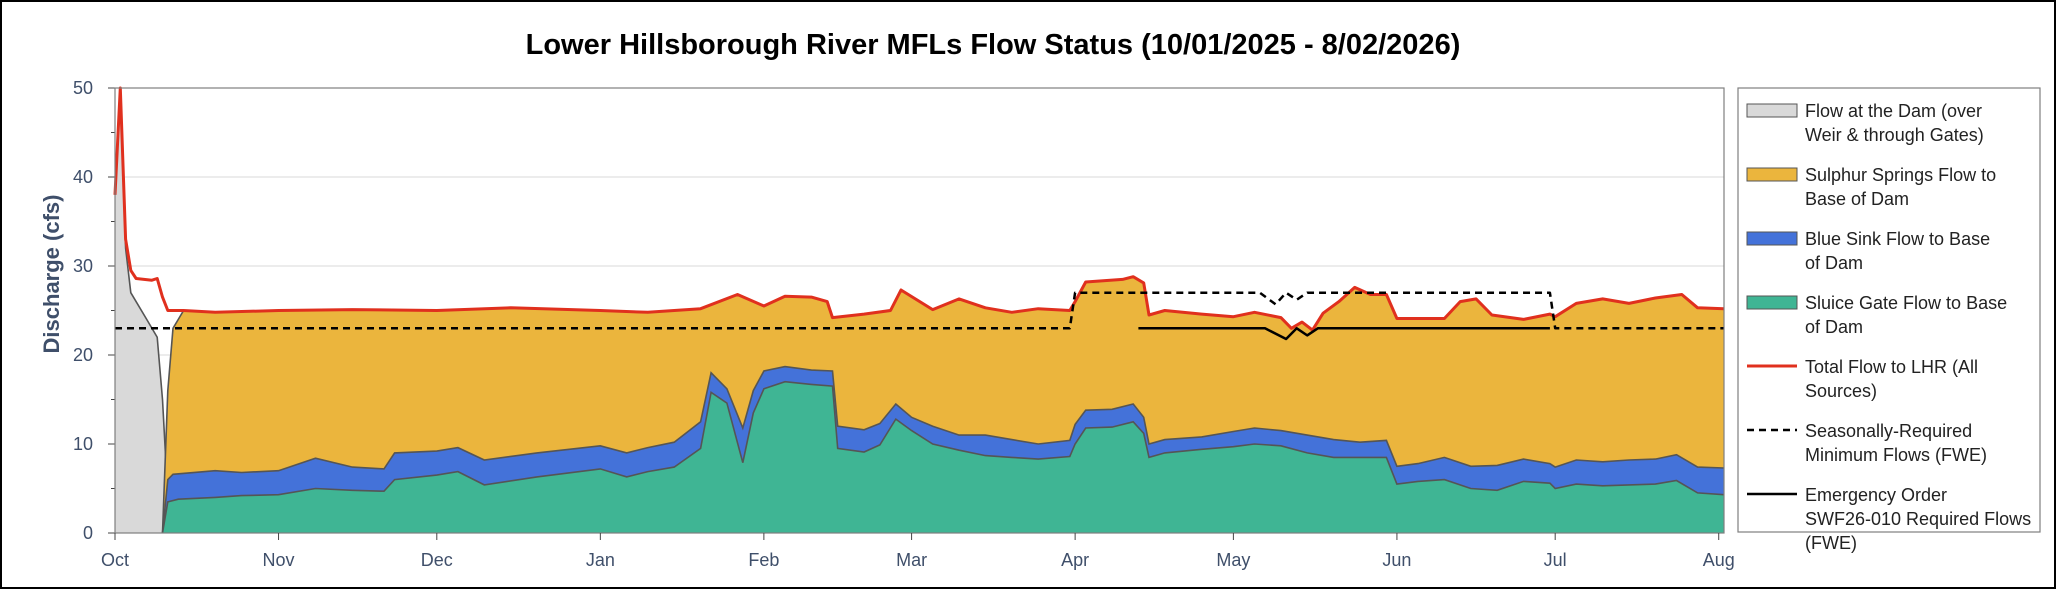  Describe the element at coordinates (600, 560) in the screenshot. I see `x-tick-label: Jan` at that location.